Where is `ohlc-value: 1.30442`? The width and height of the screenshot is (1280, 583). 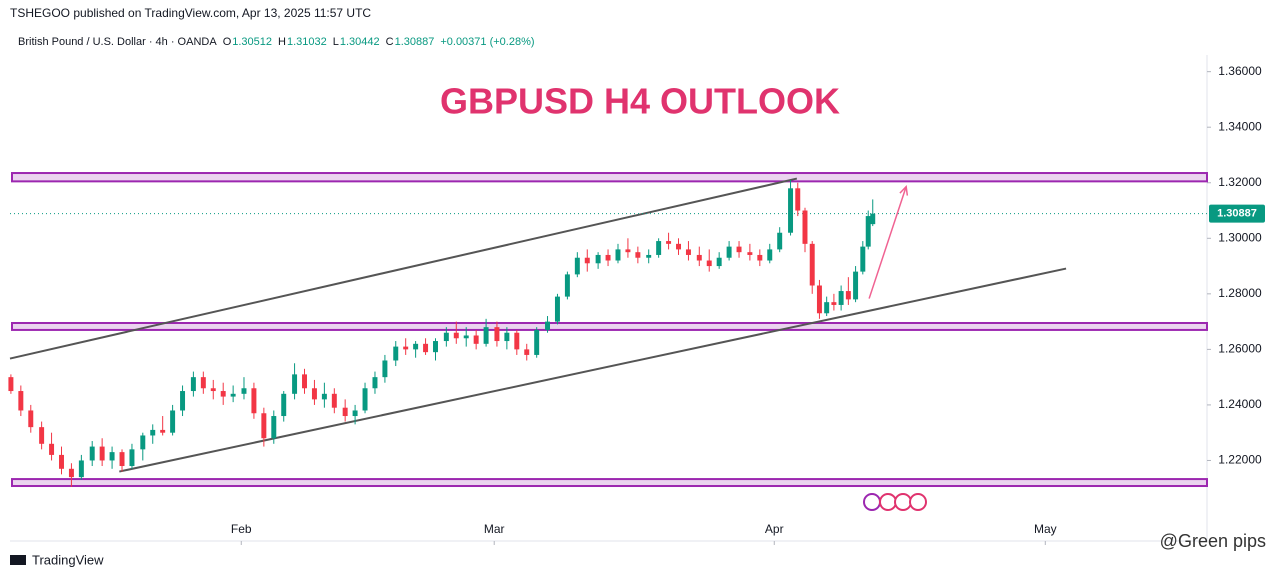
ohlc-value: 1.30442 is located at coordinates (360, 42).